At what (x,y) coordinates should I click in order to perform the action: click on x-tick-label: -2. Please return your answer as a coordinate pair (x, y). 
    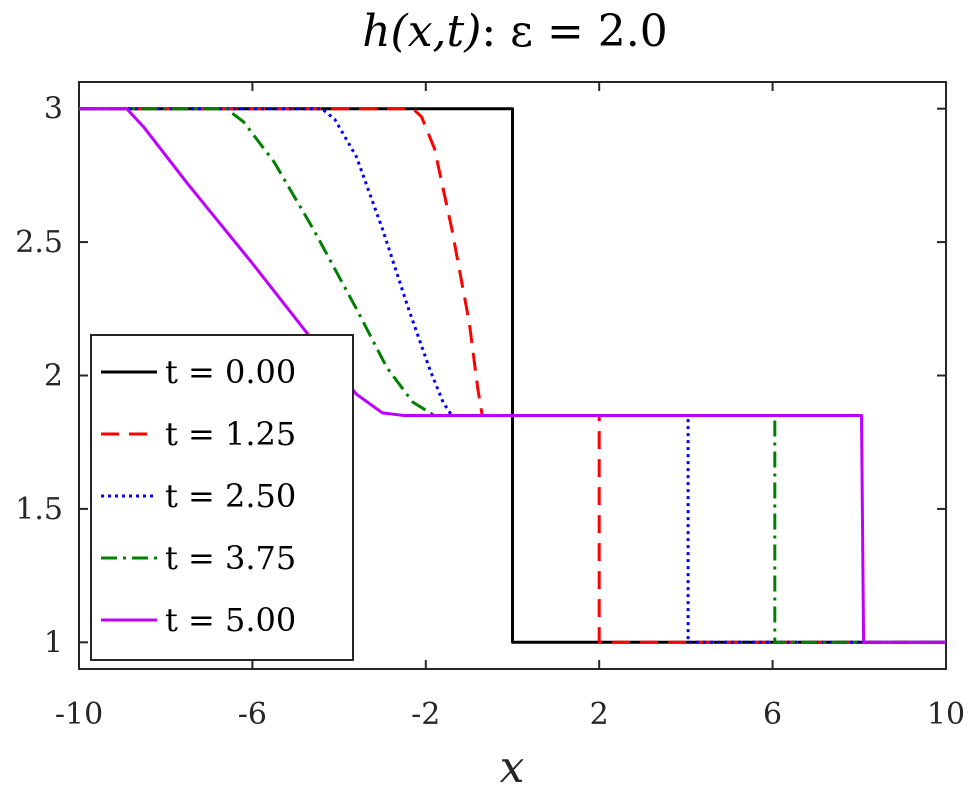
    Looking at the image, I should click on (425, 714).